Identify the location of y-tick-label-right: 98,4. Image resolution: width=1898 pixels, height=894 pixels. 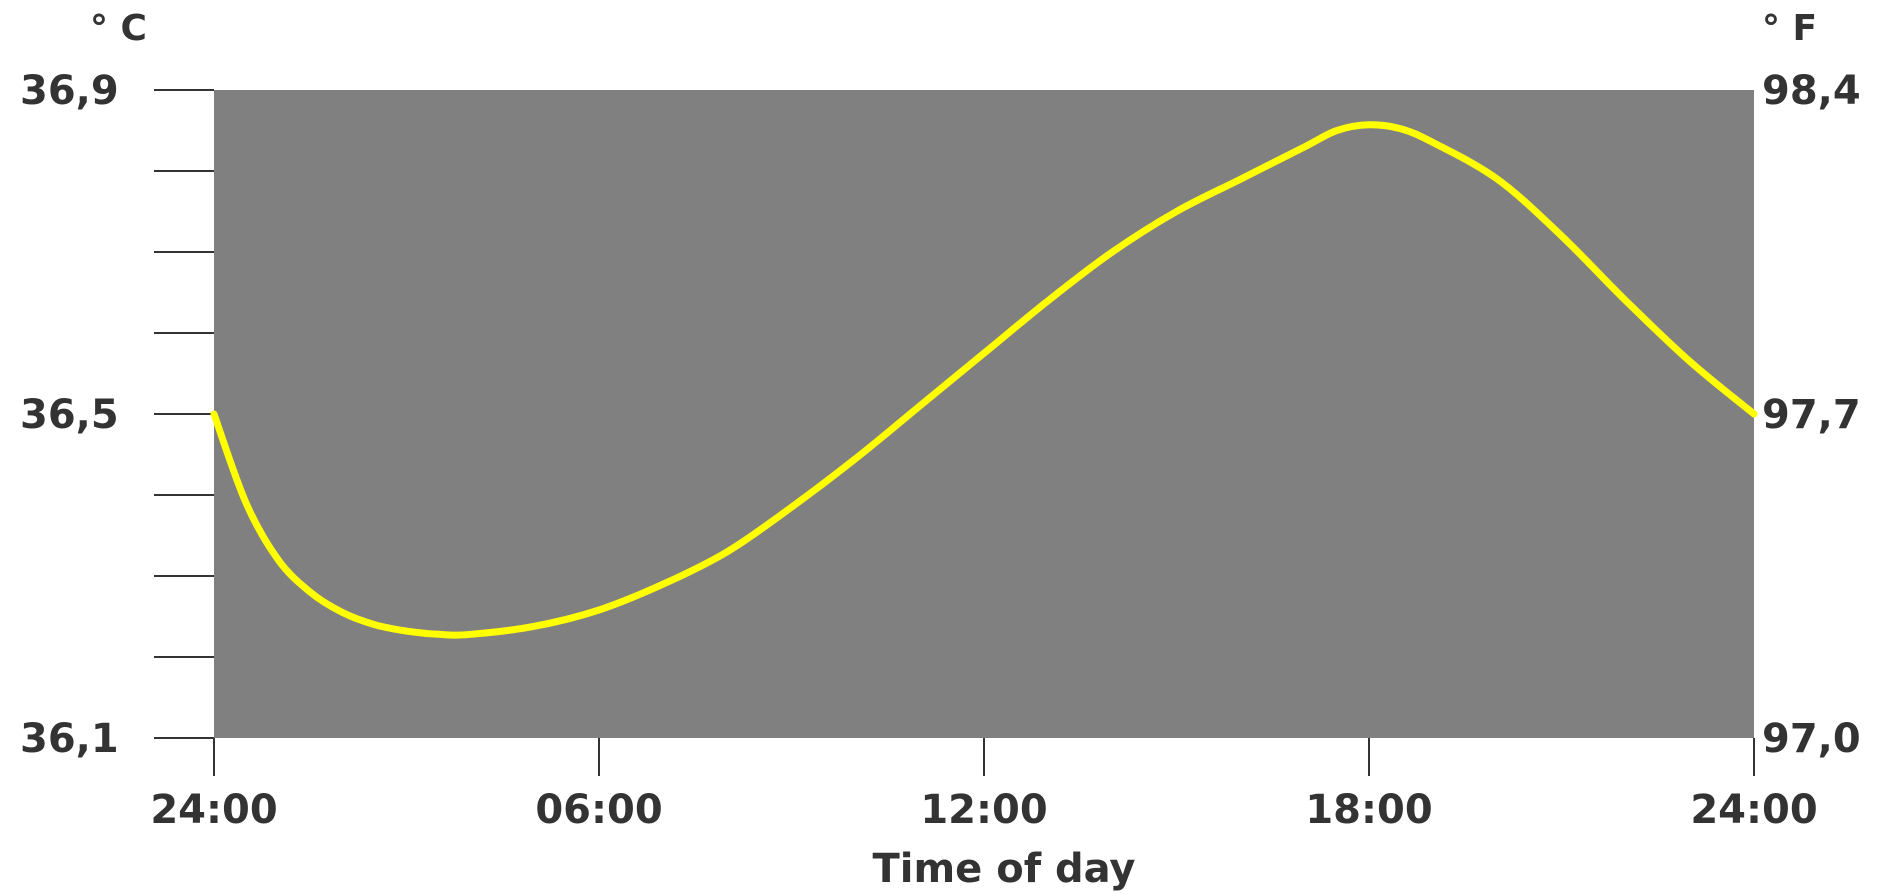
(1811, 91).